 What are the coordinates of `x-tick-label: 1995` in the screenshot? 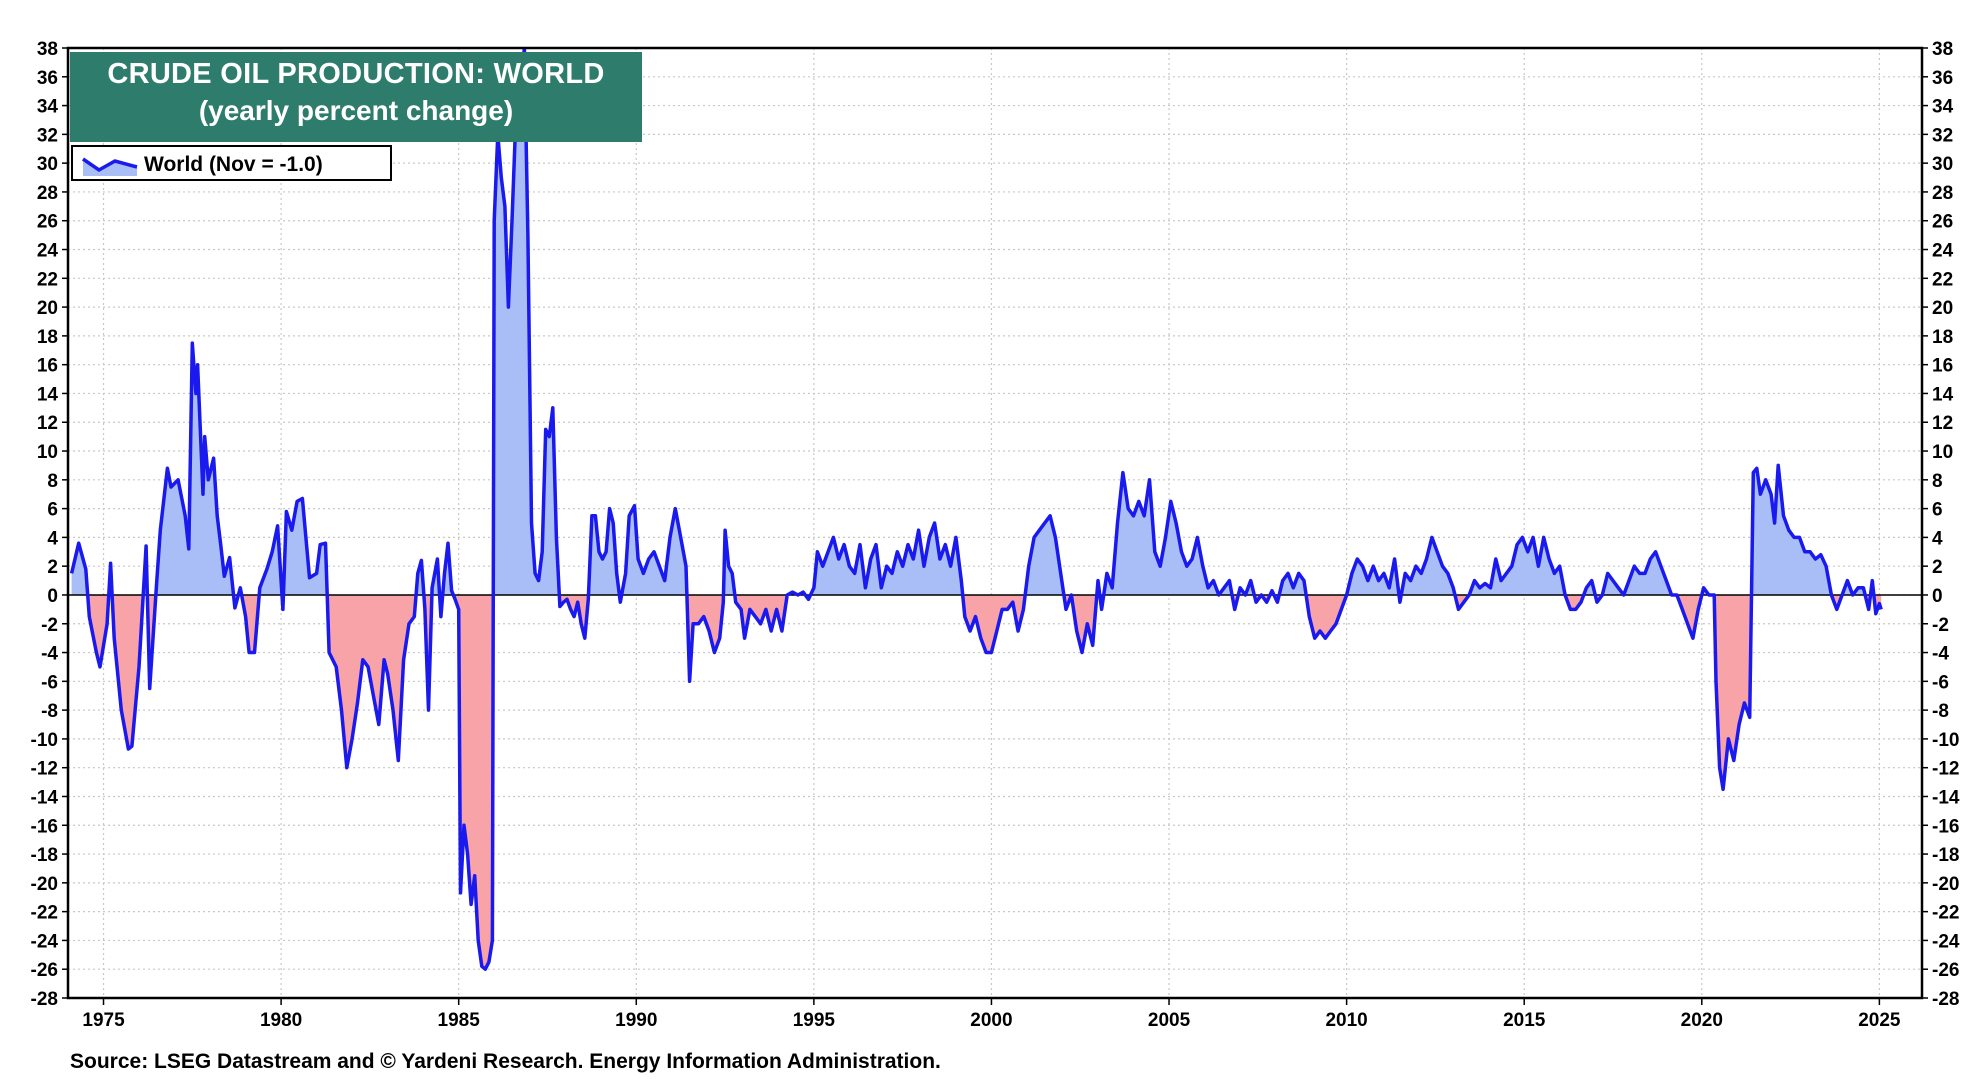 It's located at (814, 1020).